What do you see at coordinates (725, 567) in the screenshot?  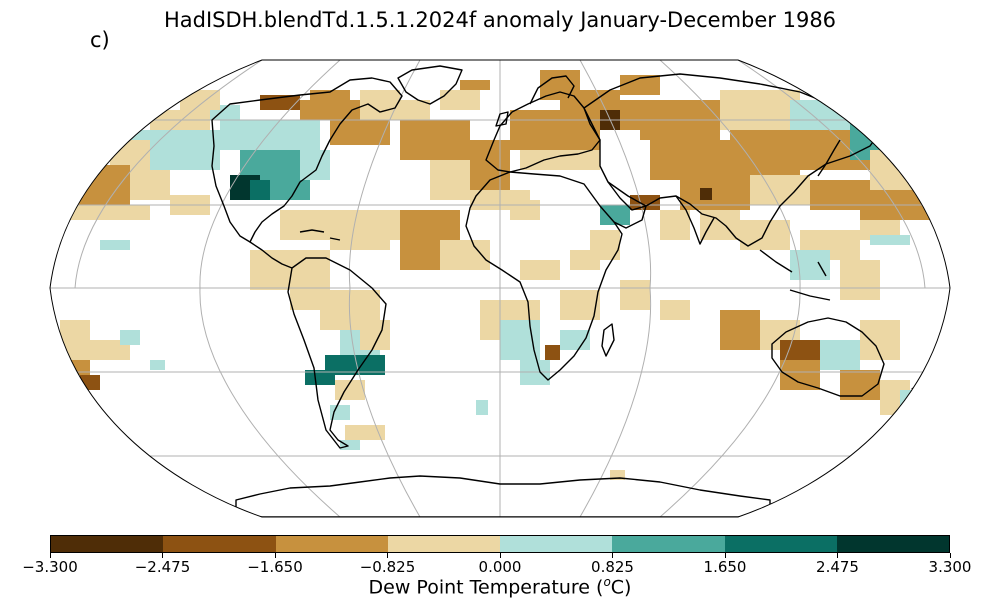 I see `colorbar-tick-label: 1.650` at bounding box center [725, 567].